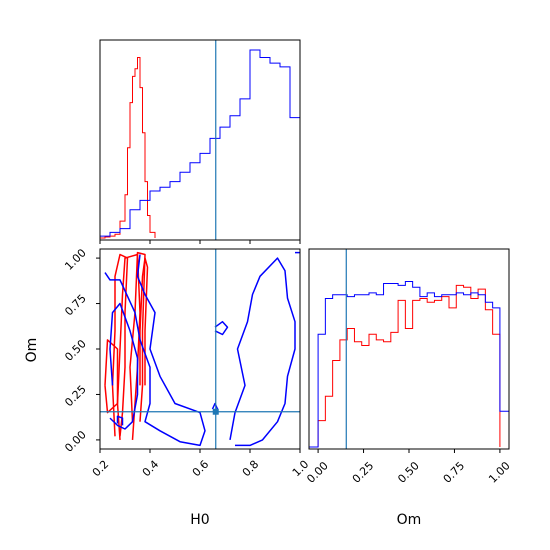 The width and height of the screenshot is (550, 550). I want to click on om-x-tick-label: 0.50, so click(408, 472).